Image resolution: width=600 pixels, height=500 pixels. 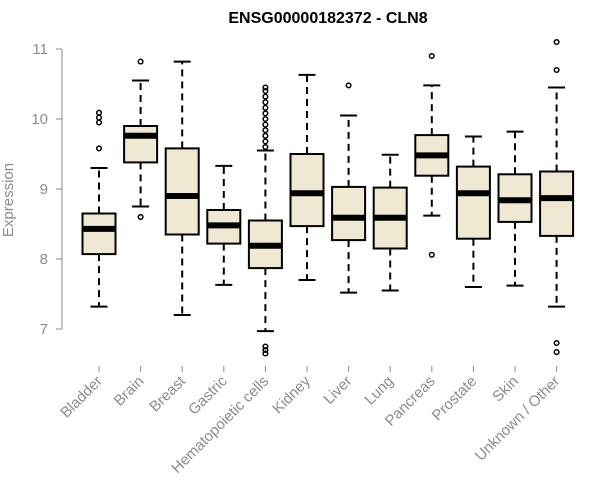 I want to click on y-axis: 7 8 9 10 11, so click(x=47, y=189).